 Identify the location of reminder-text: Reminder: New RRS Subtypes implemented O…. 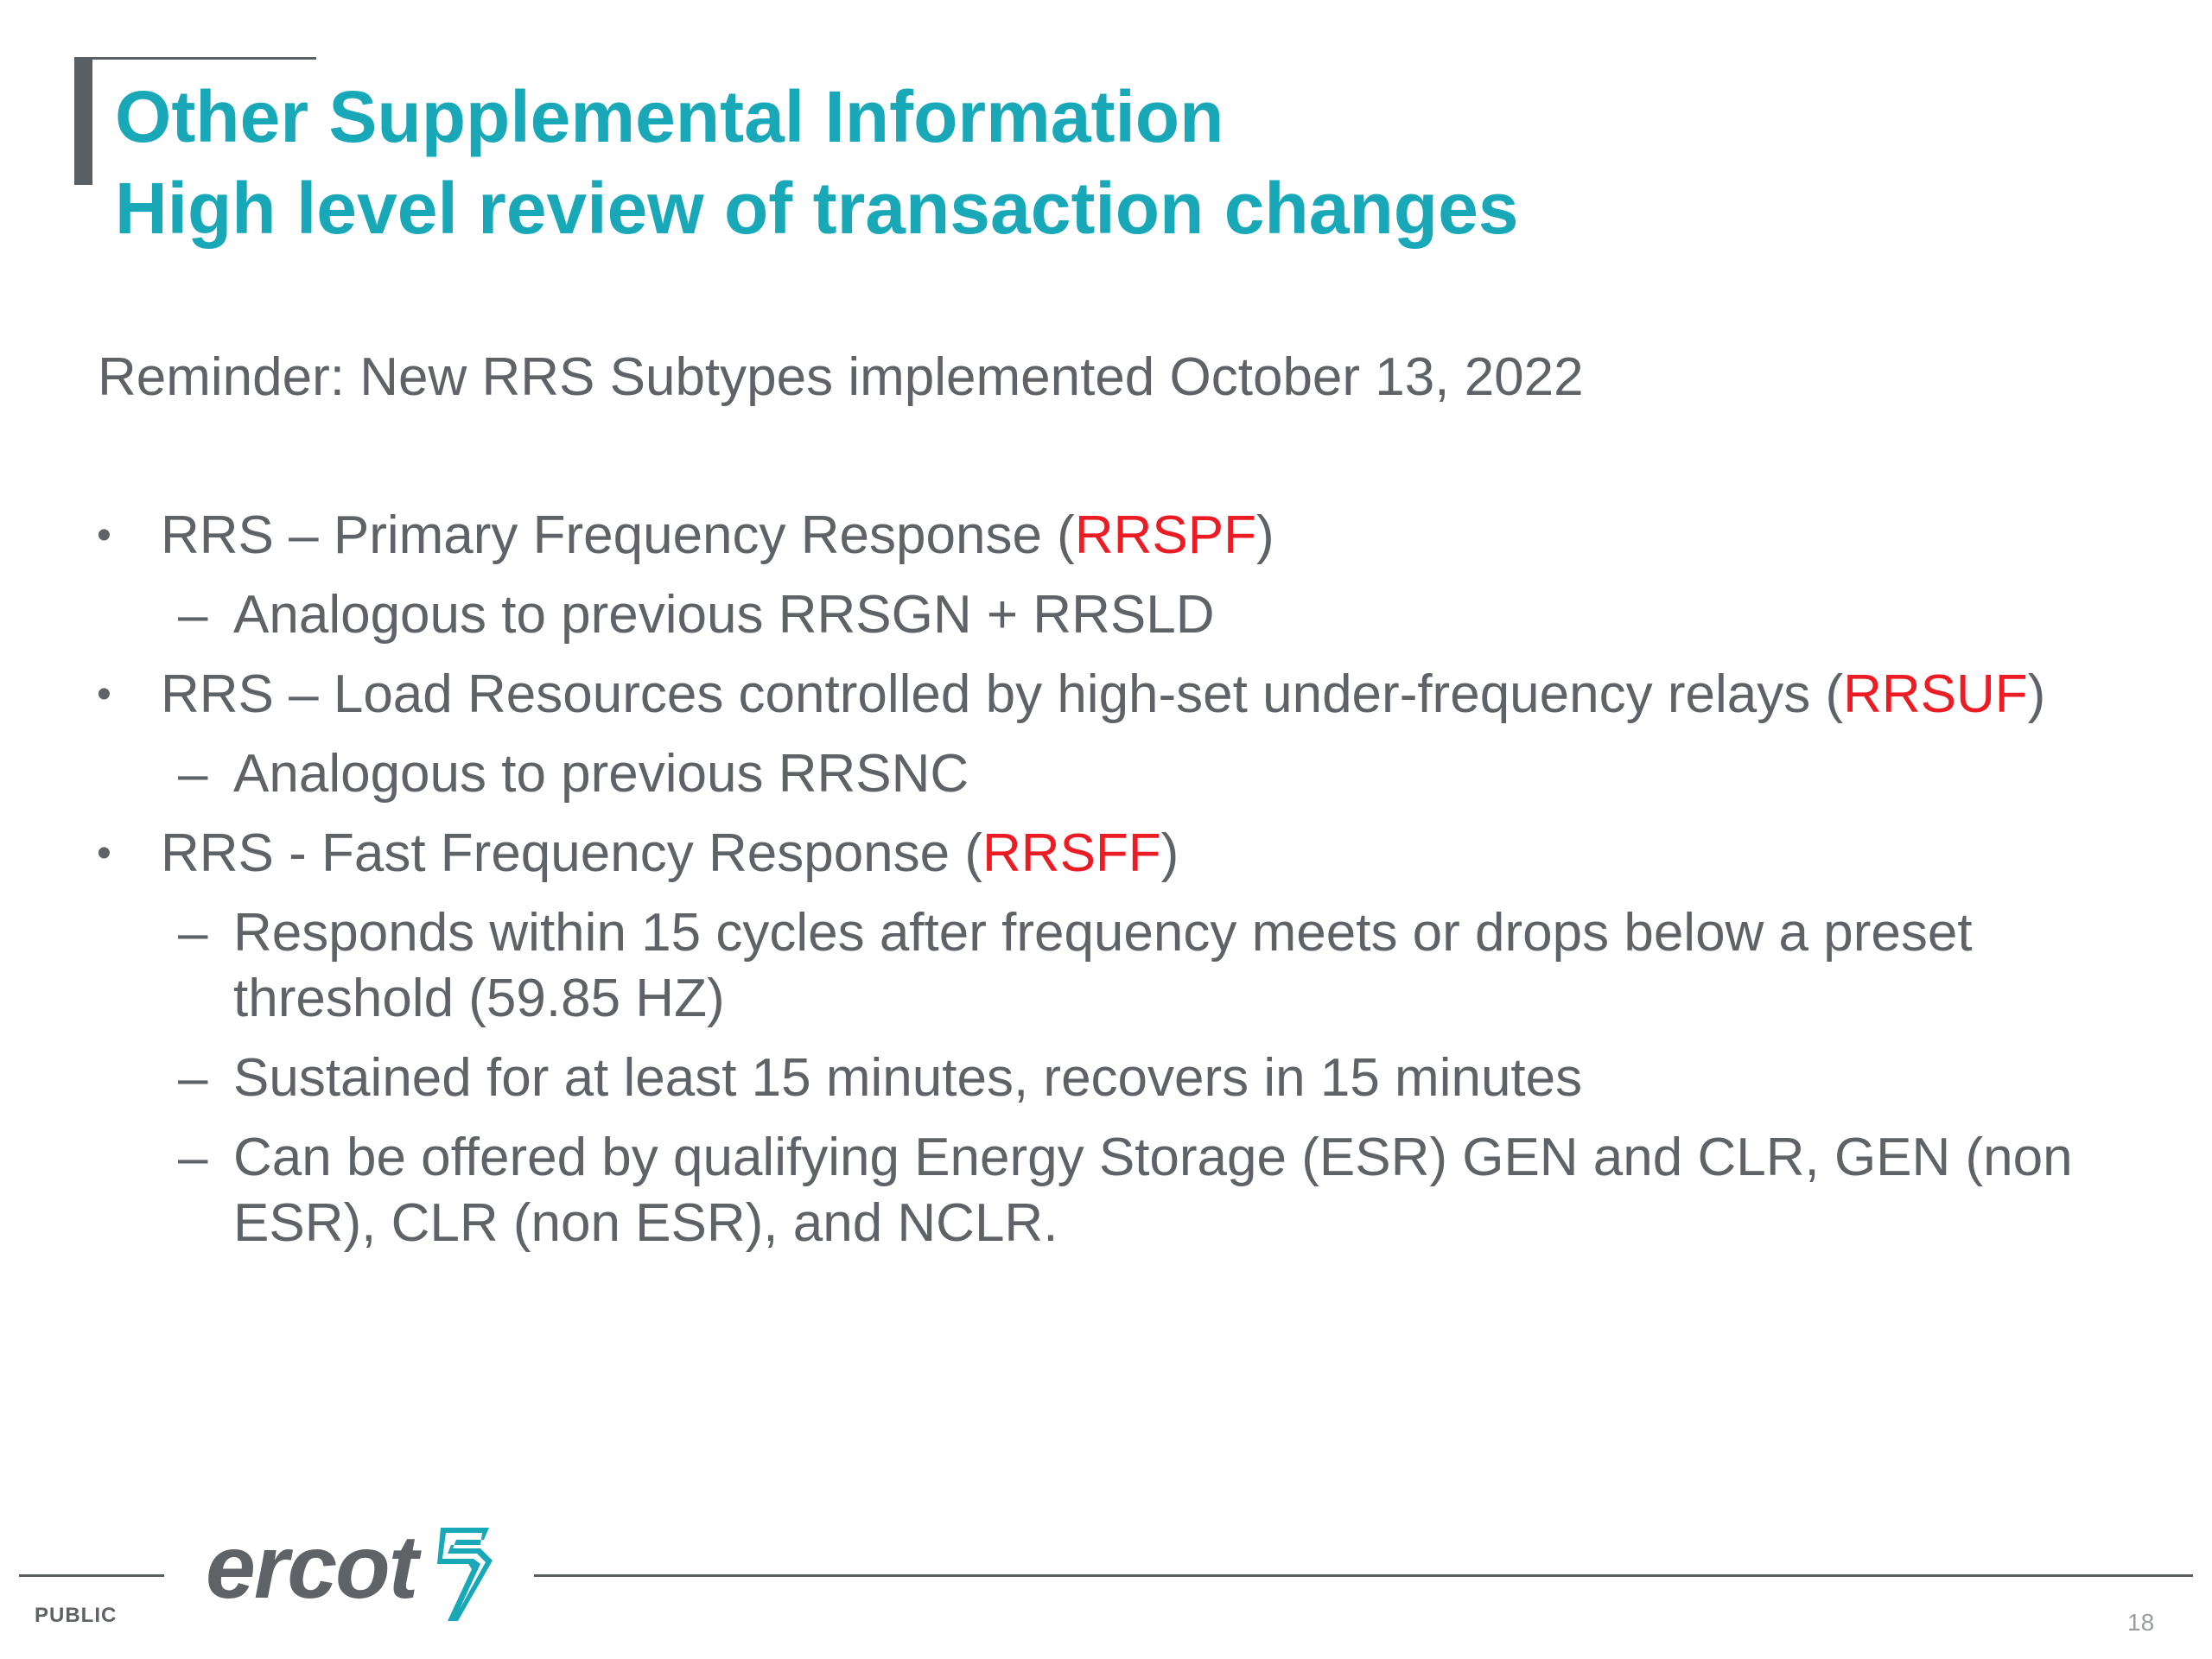
(841, 377).